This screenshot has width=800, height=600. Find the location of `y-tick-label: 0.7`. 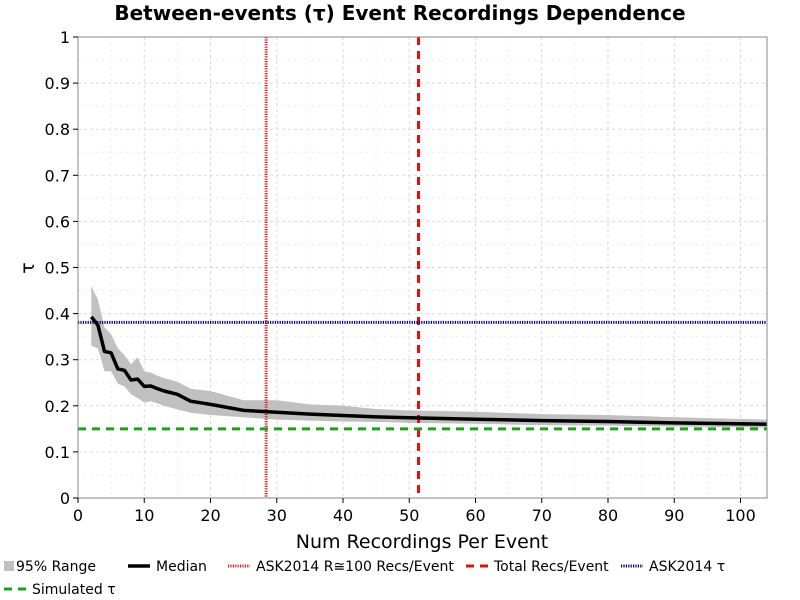

y-tick-label: 0.7 is located at coordinates (57, 175).